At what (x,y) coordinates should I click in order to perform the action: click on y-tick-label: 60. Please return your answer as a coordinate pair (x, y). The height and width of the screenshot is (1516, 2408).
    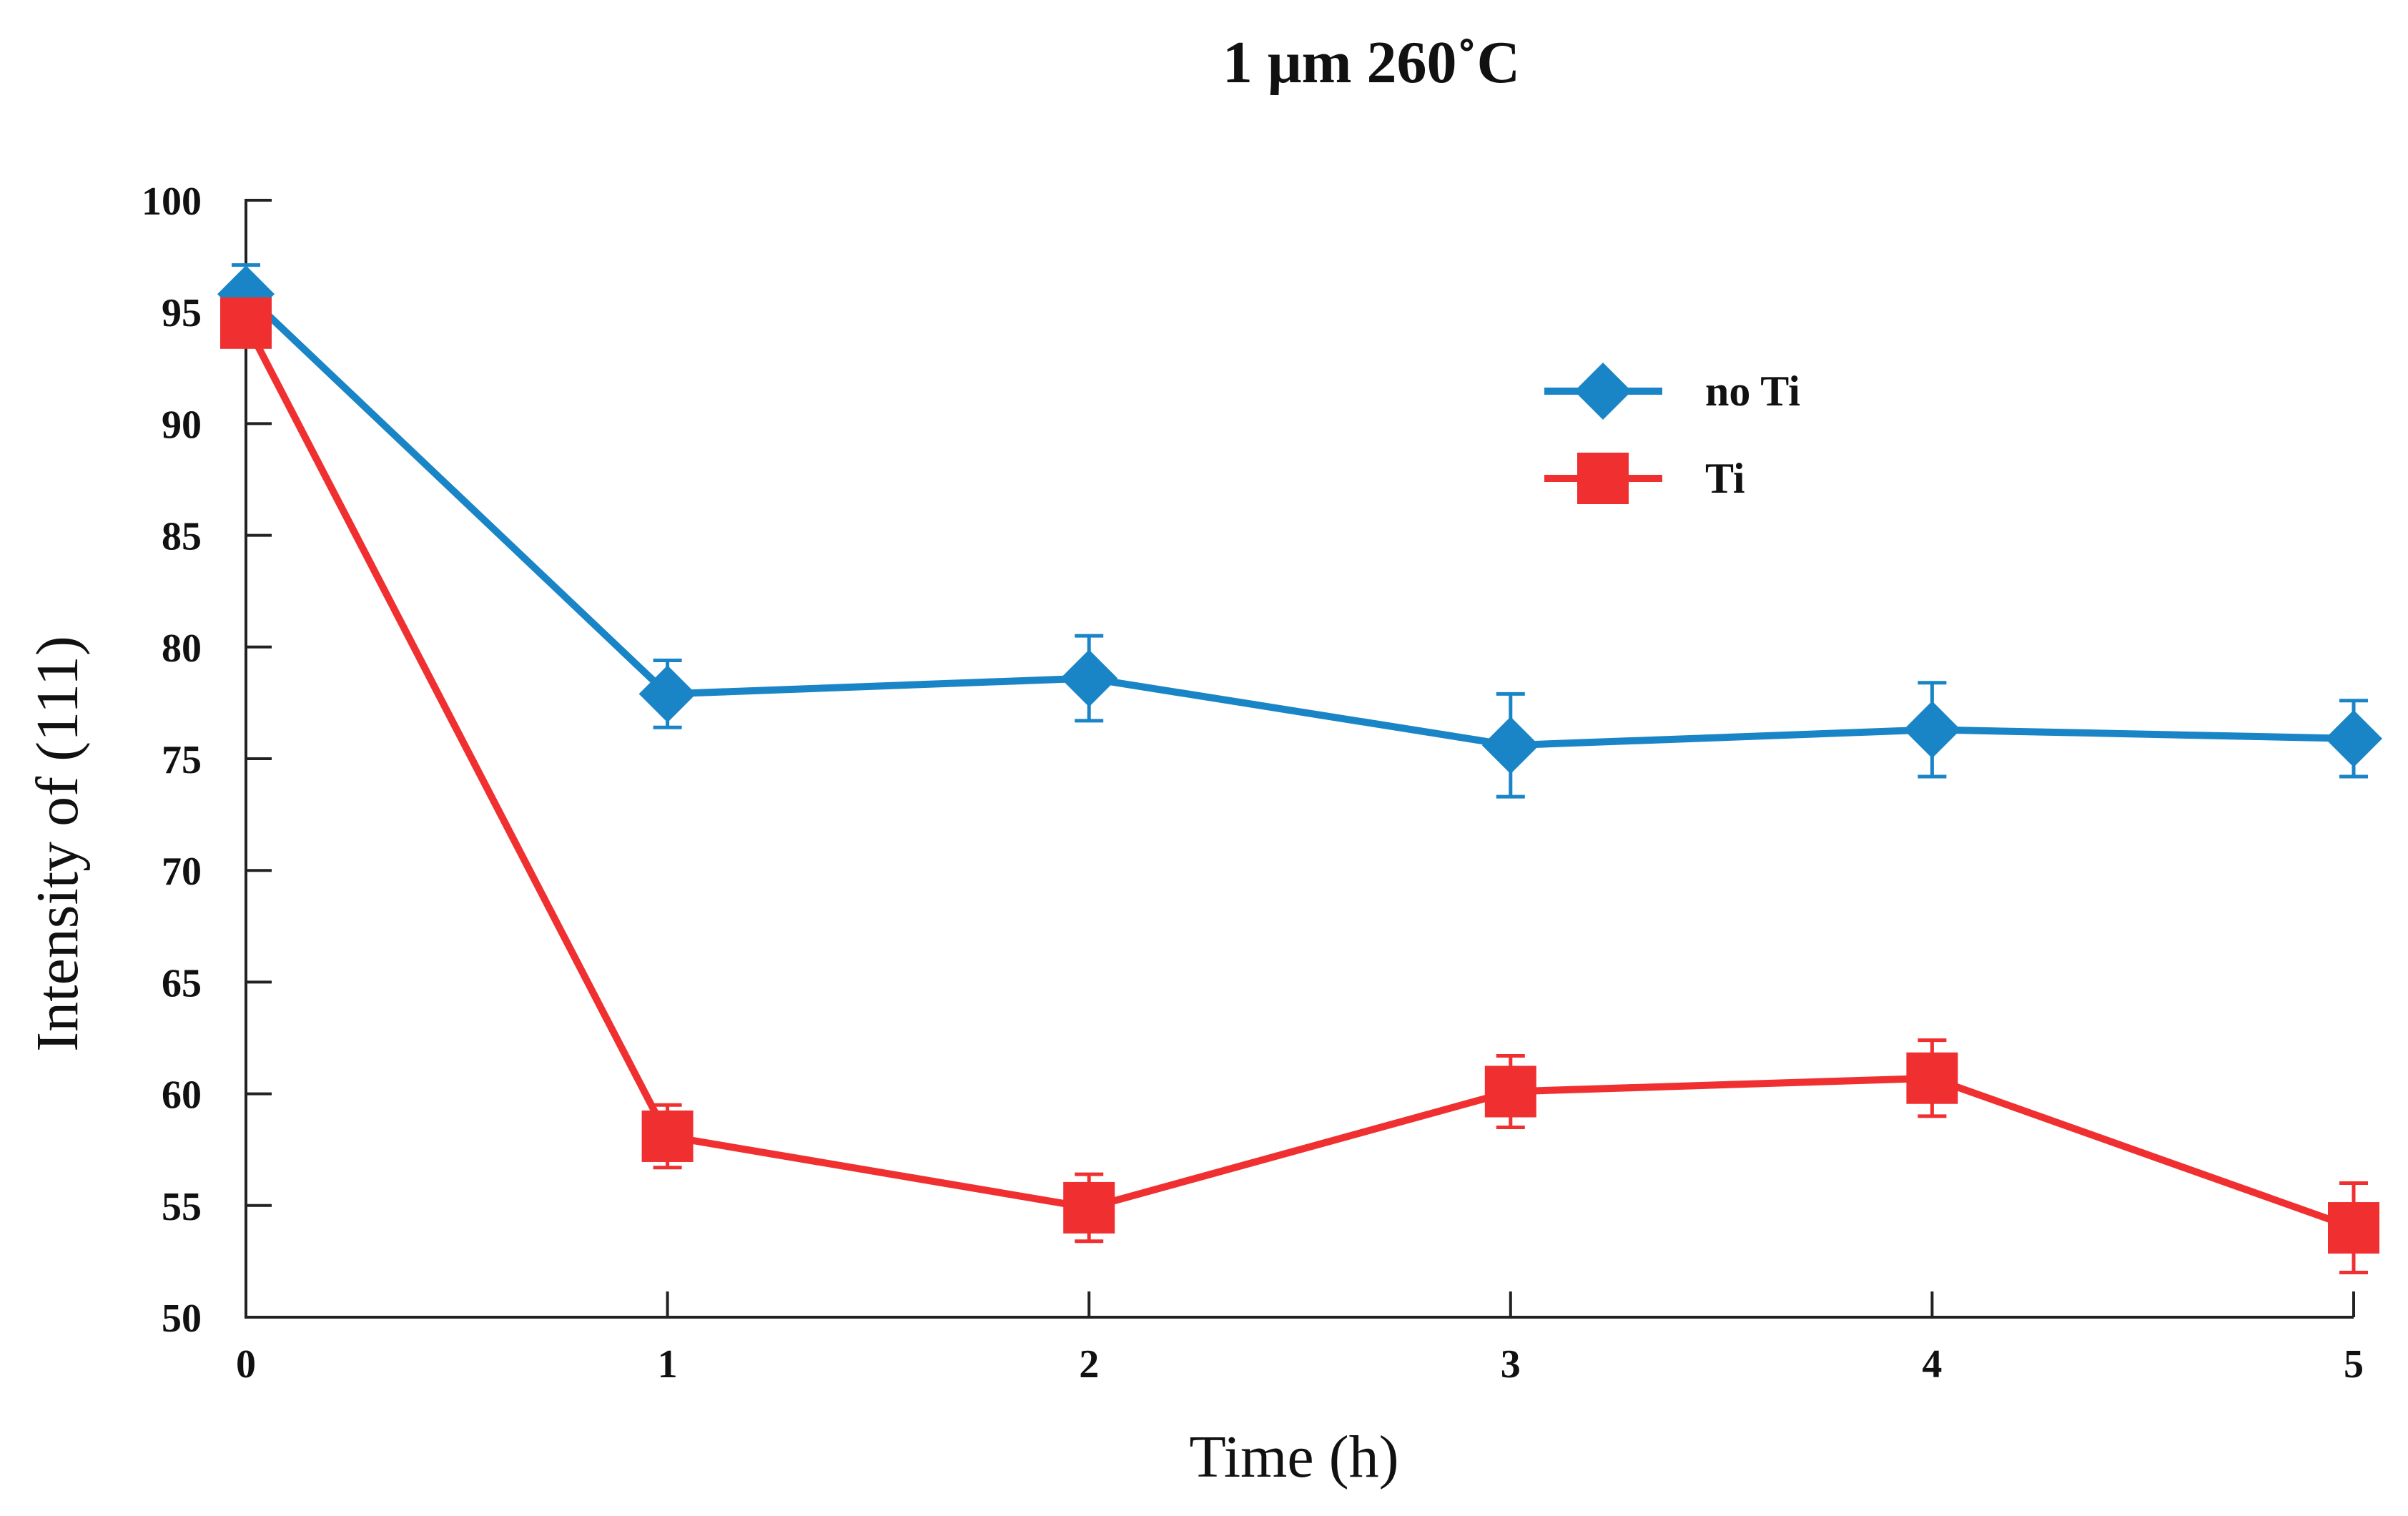
    Looking at the image, I should click on (182, 1095).